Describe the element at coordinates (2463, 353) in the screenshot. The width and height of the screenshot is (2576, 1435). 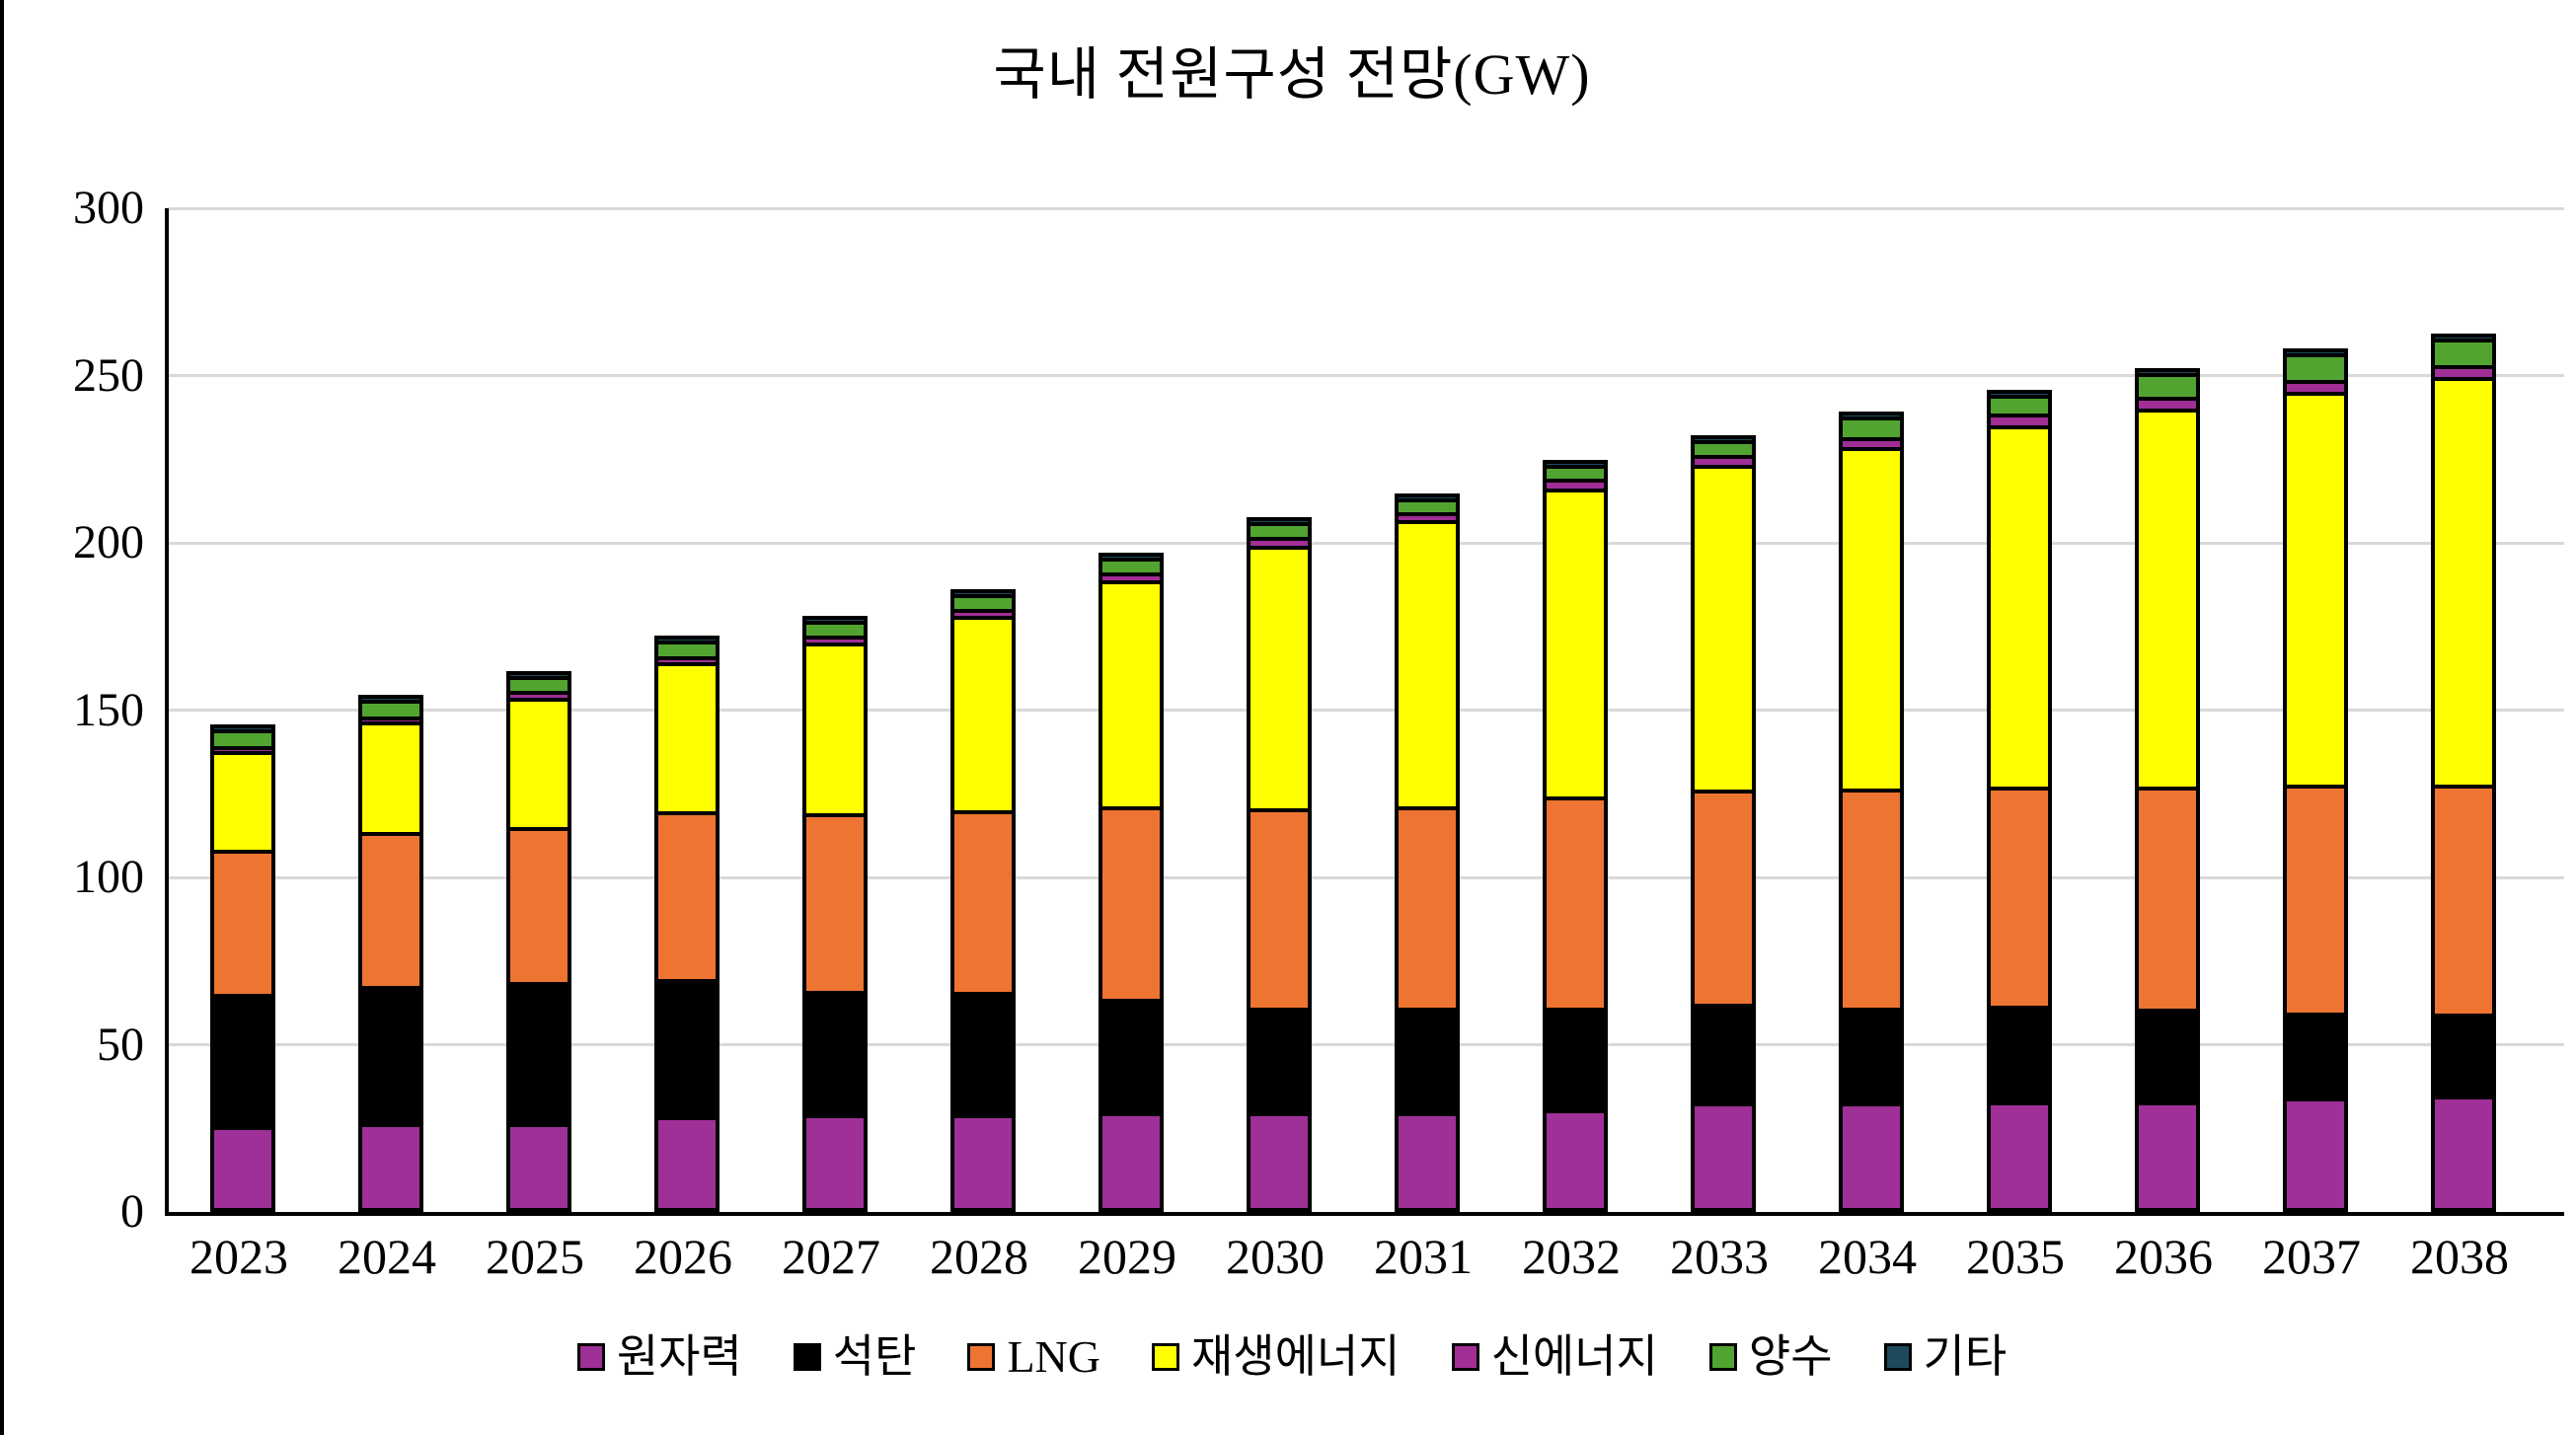
I see `bar-segment-2038-pumped-hydro` at that location.